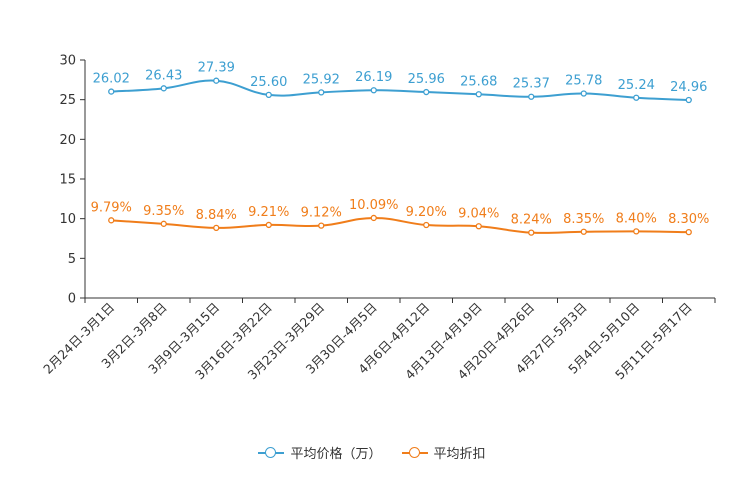 The image size is (744, 496). What do you see at coordinates (163, 75) in the screenshot?
I see `data-label: 26.43` at bounding box center [163, 75].